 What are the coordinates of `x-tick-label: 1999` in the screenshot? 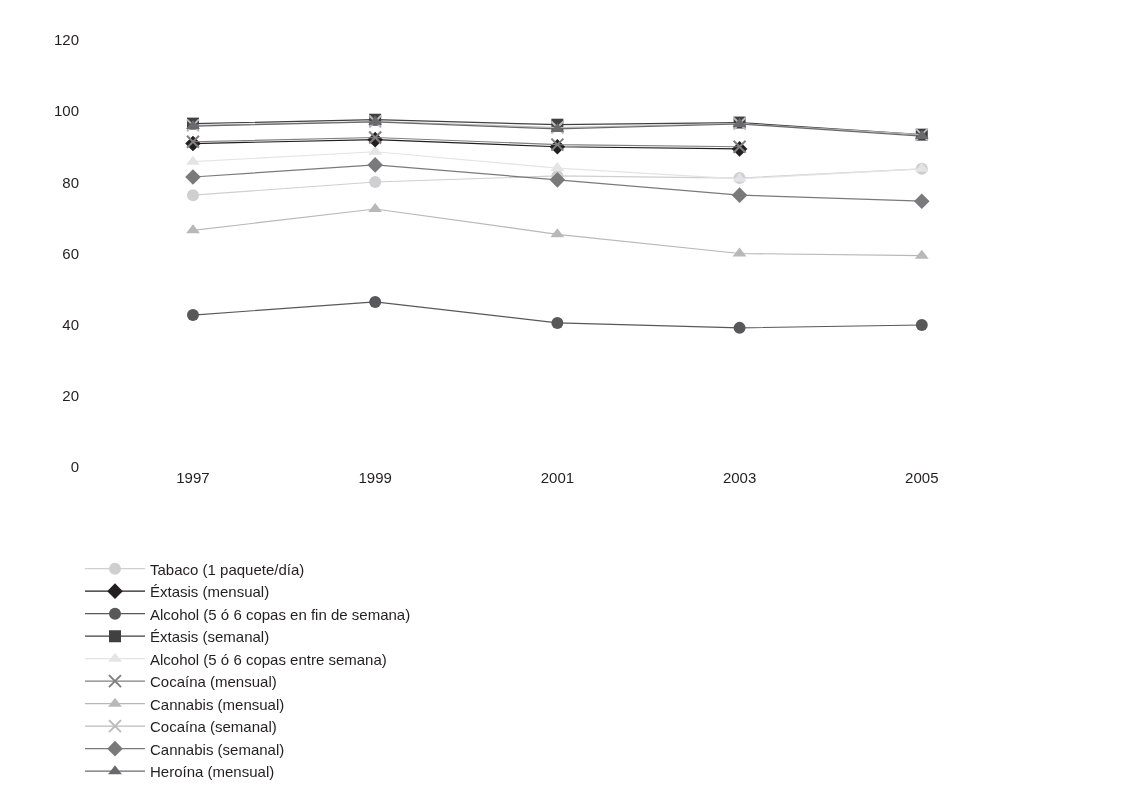 It's located at (375, 477).